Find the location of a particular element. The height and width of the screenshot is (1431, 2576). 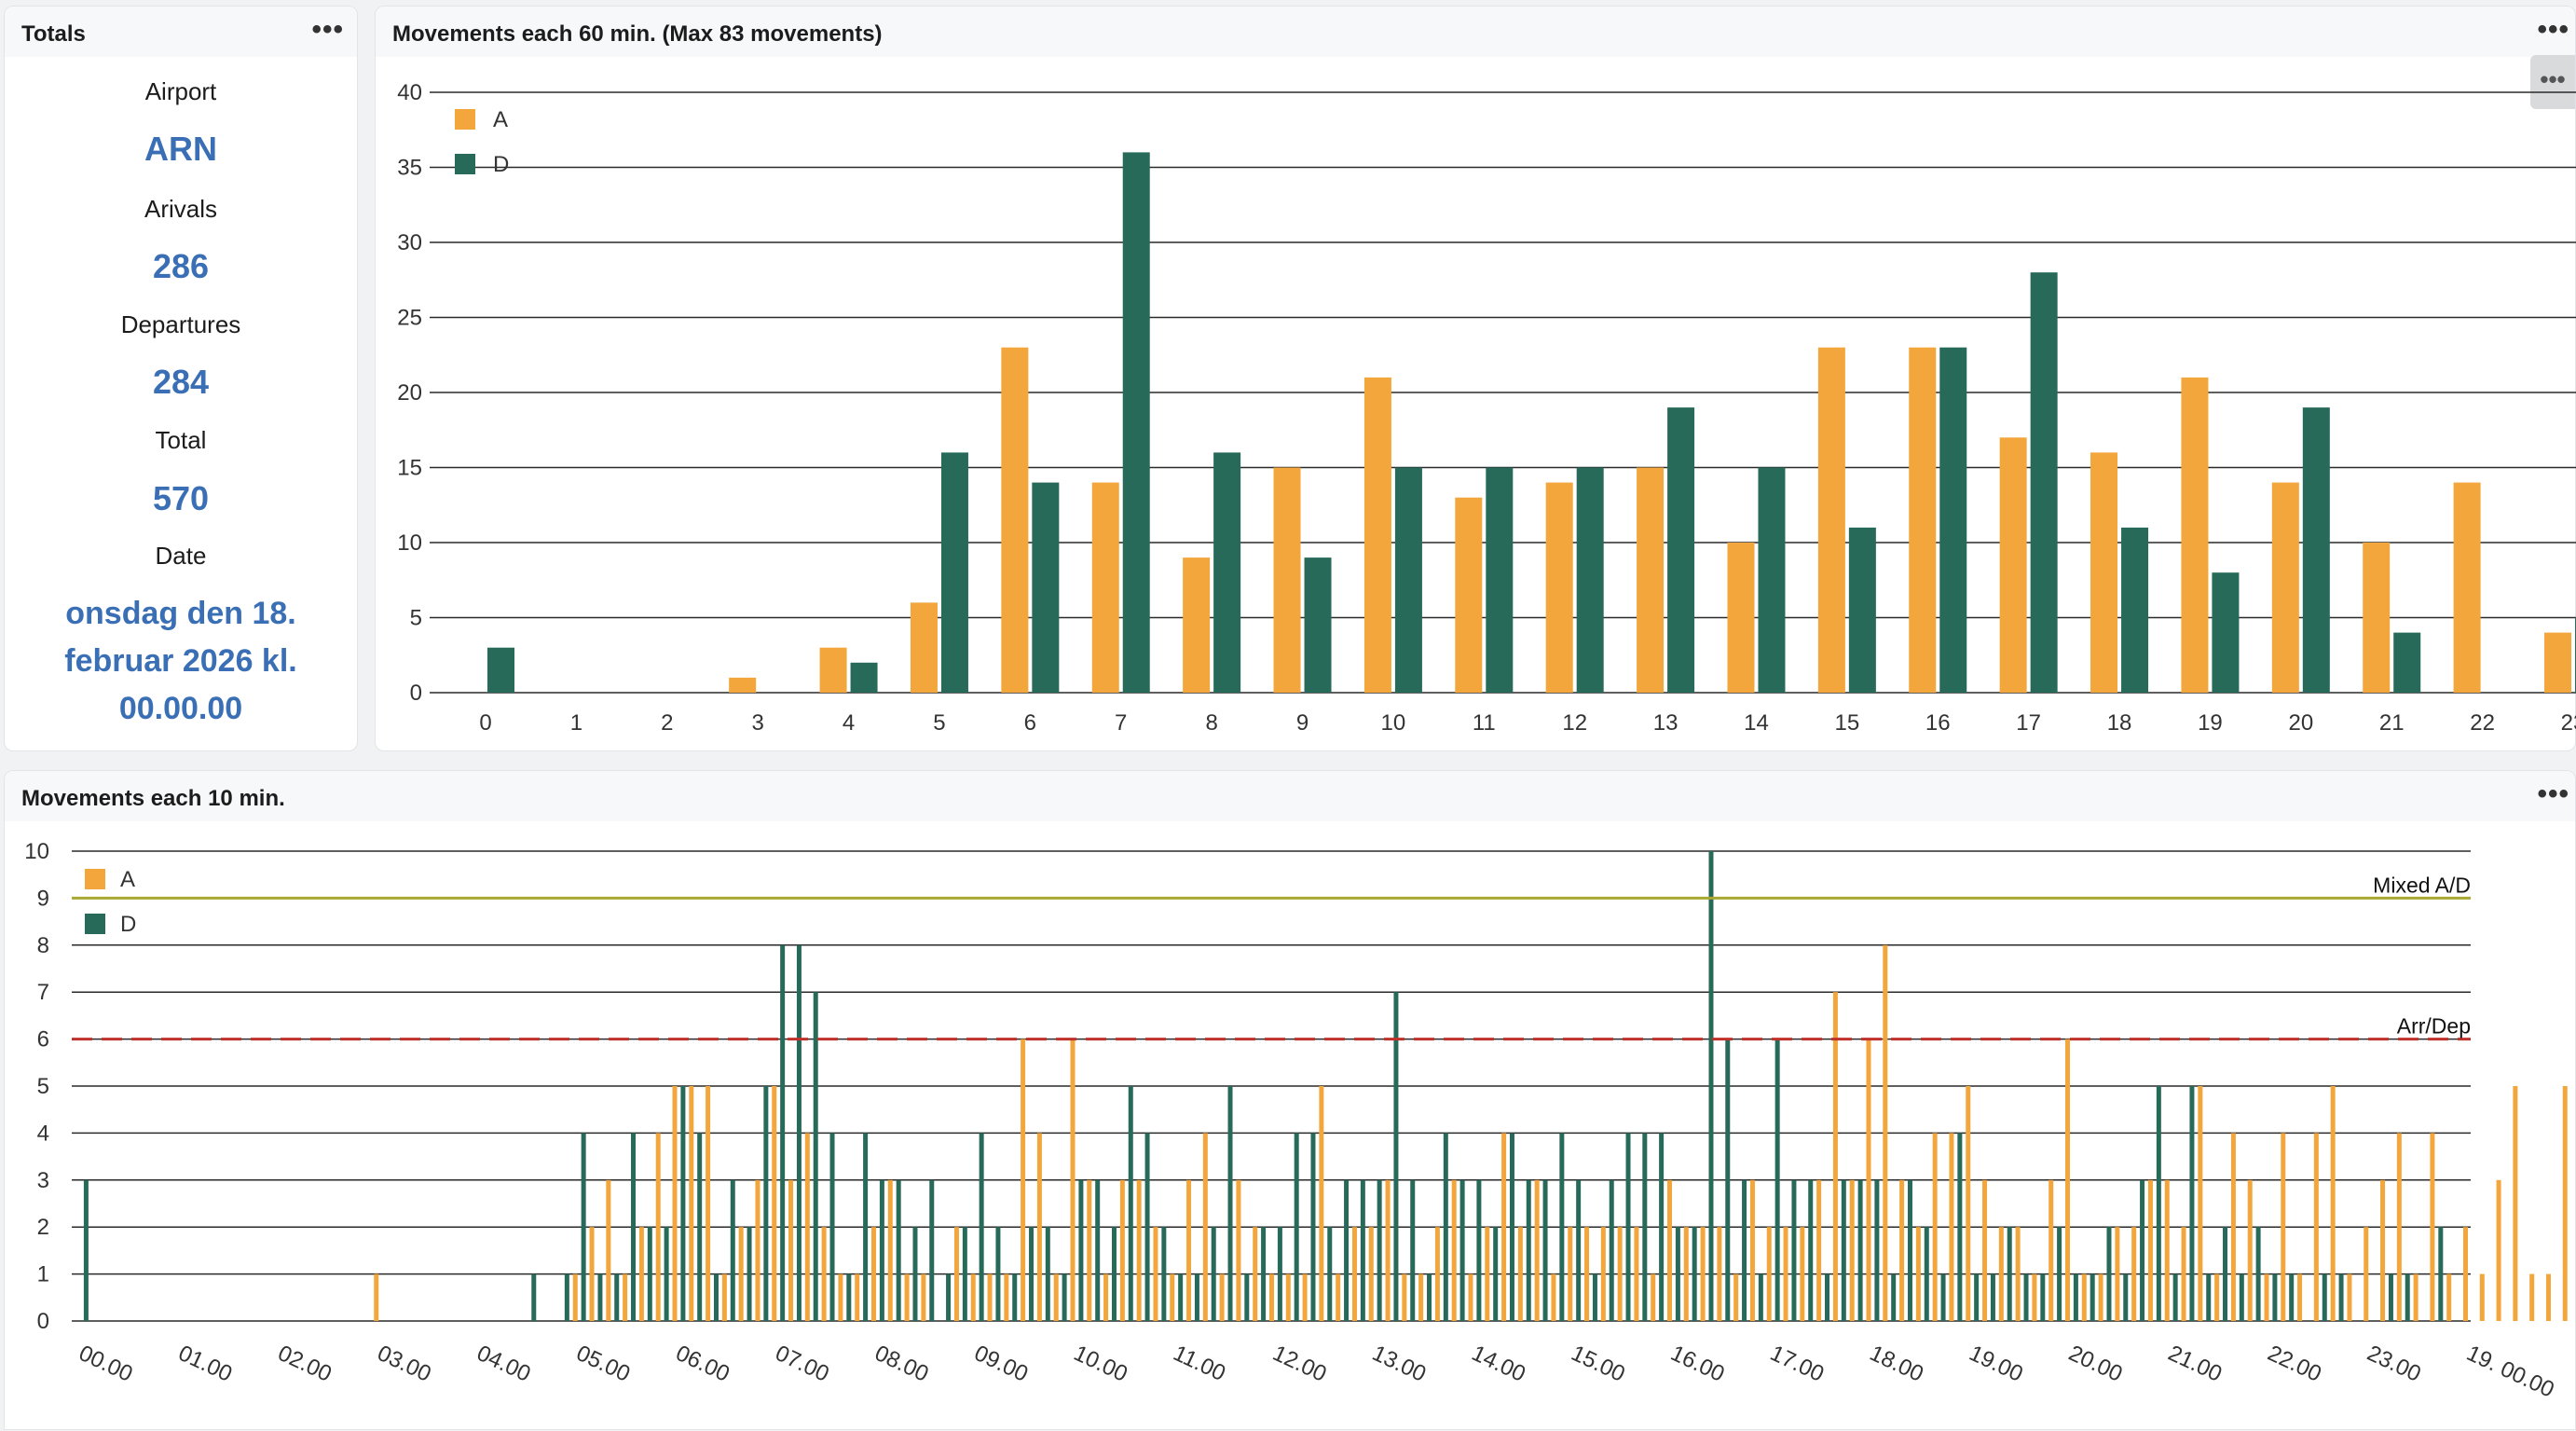

x-tick-label: 8 is located at coordinates (1211, 723).